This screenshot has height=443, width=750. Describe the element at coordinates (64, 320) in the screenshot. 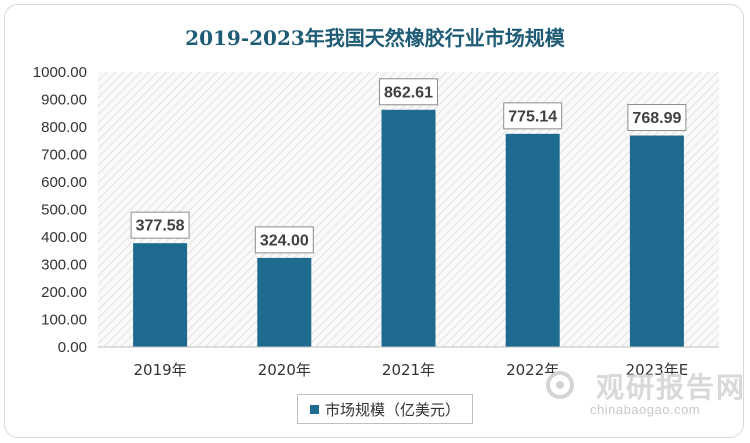

I see `y-tick-label: 100.00` at that location.